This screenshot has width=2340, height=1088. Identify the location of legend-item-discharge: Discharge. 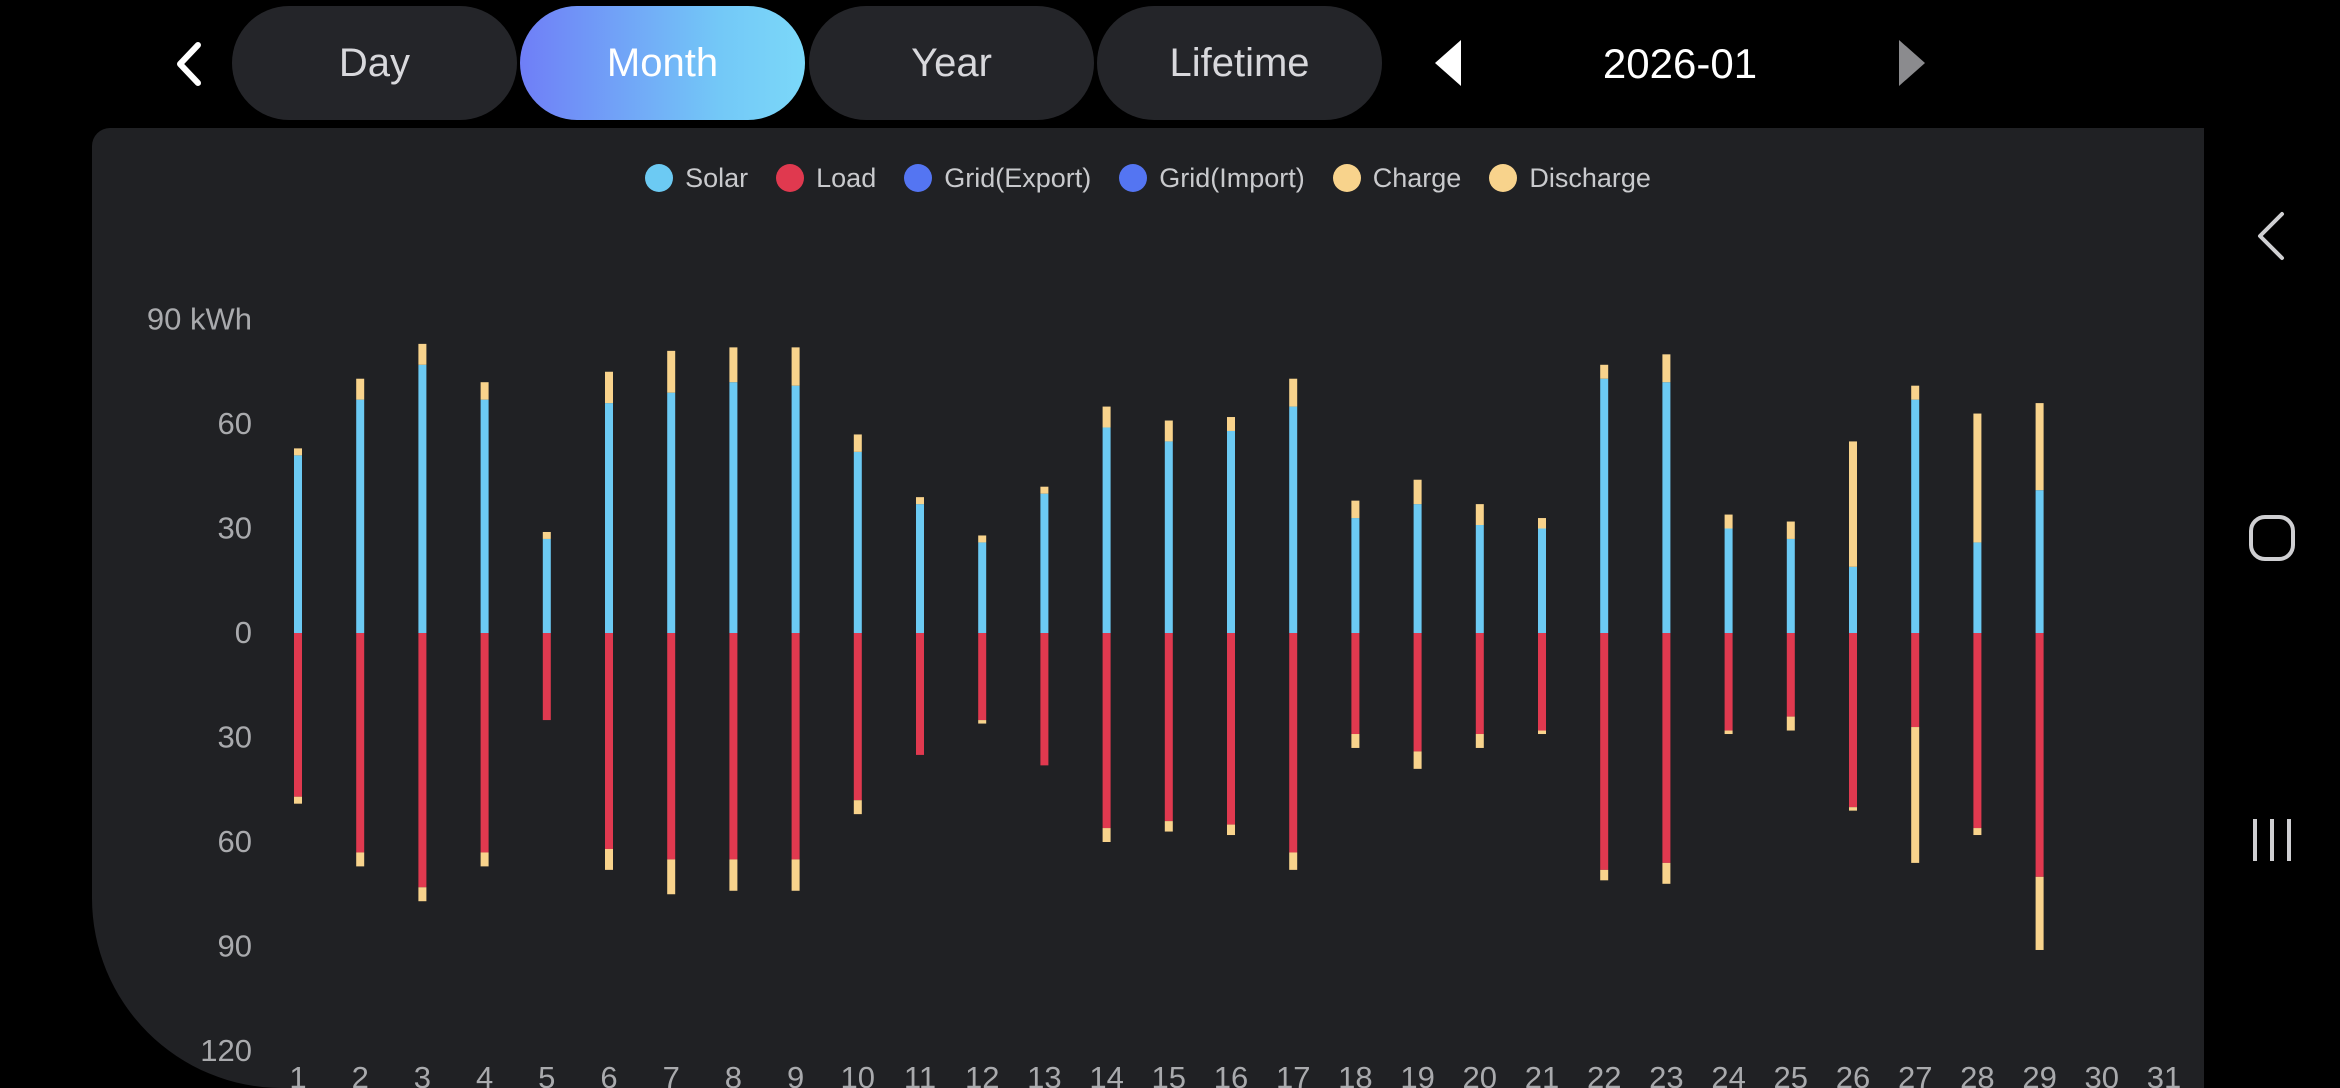
(1570, 178).